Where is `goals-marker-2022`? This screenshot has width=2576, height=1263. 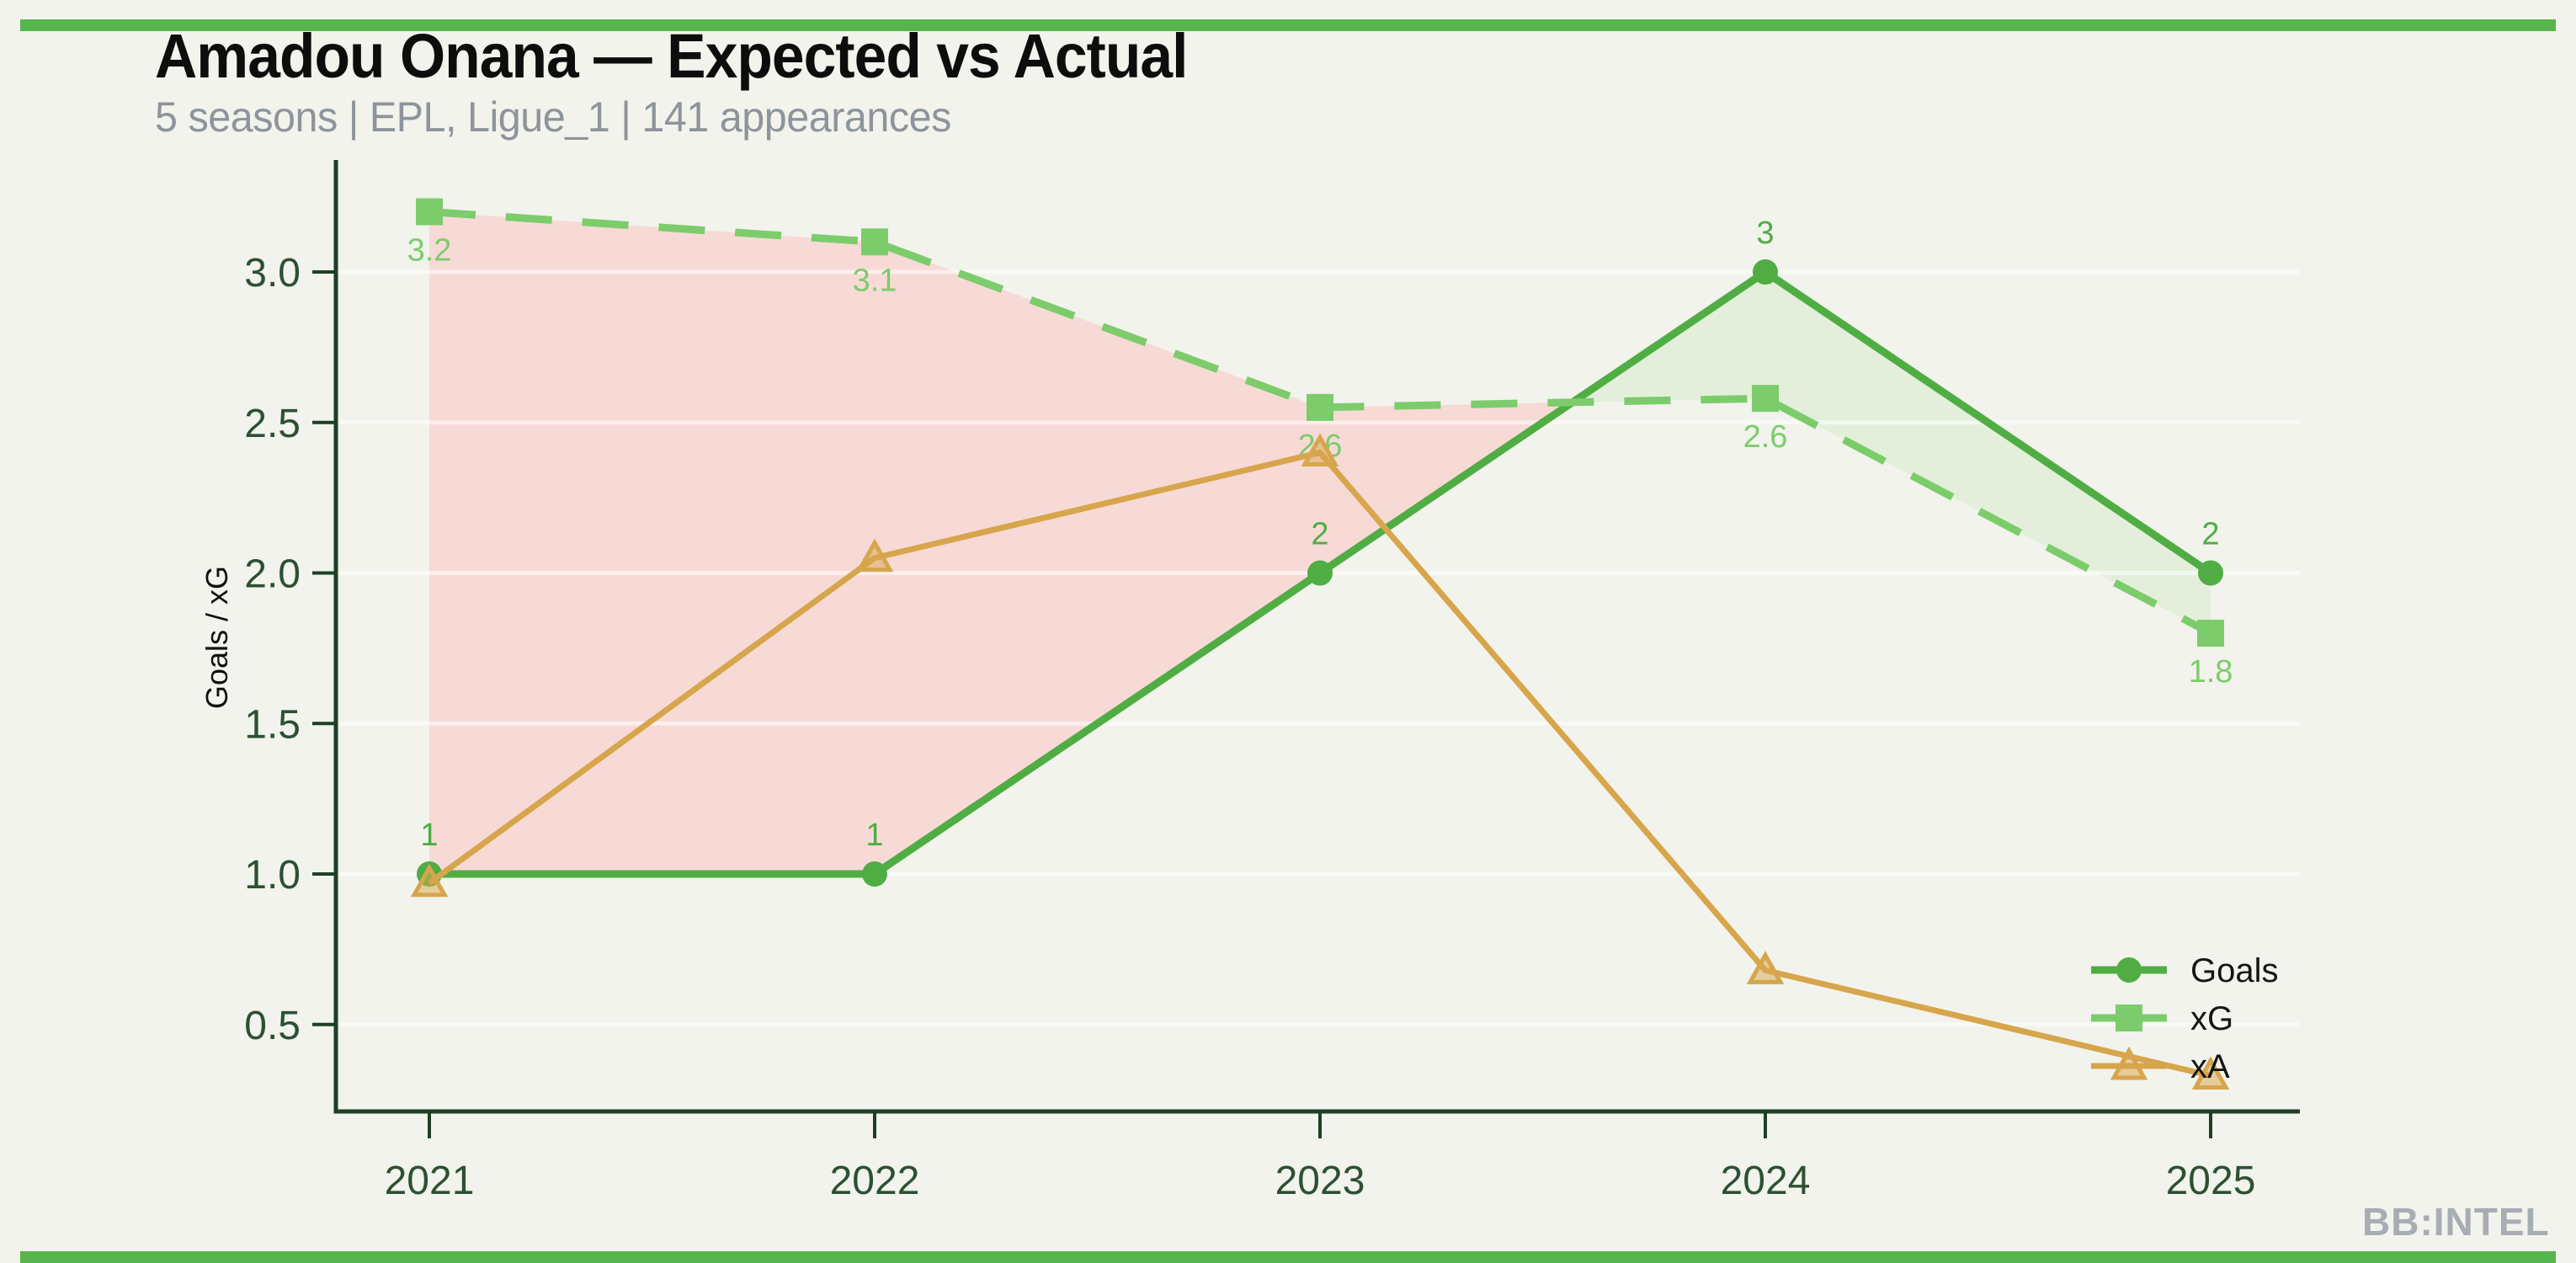
goals-marker-2022 is located at coordinates (874, 874).